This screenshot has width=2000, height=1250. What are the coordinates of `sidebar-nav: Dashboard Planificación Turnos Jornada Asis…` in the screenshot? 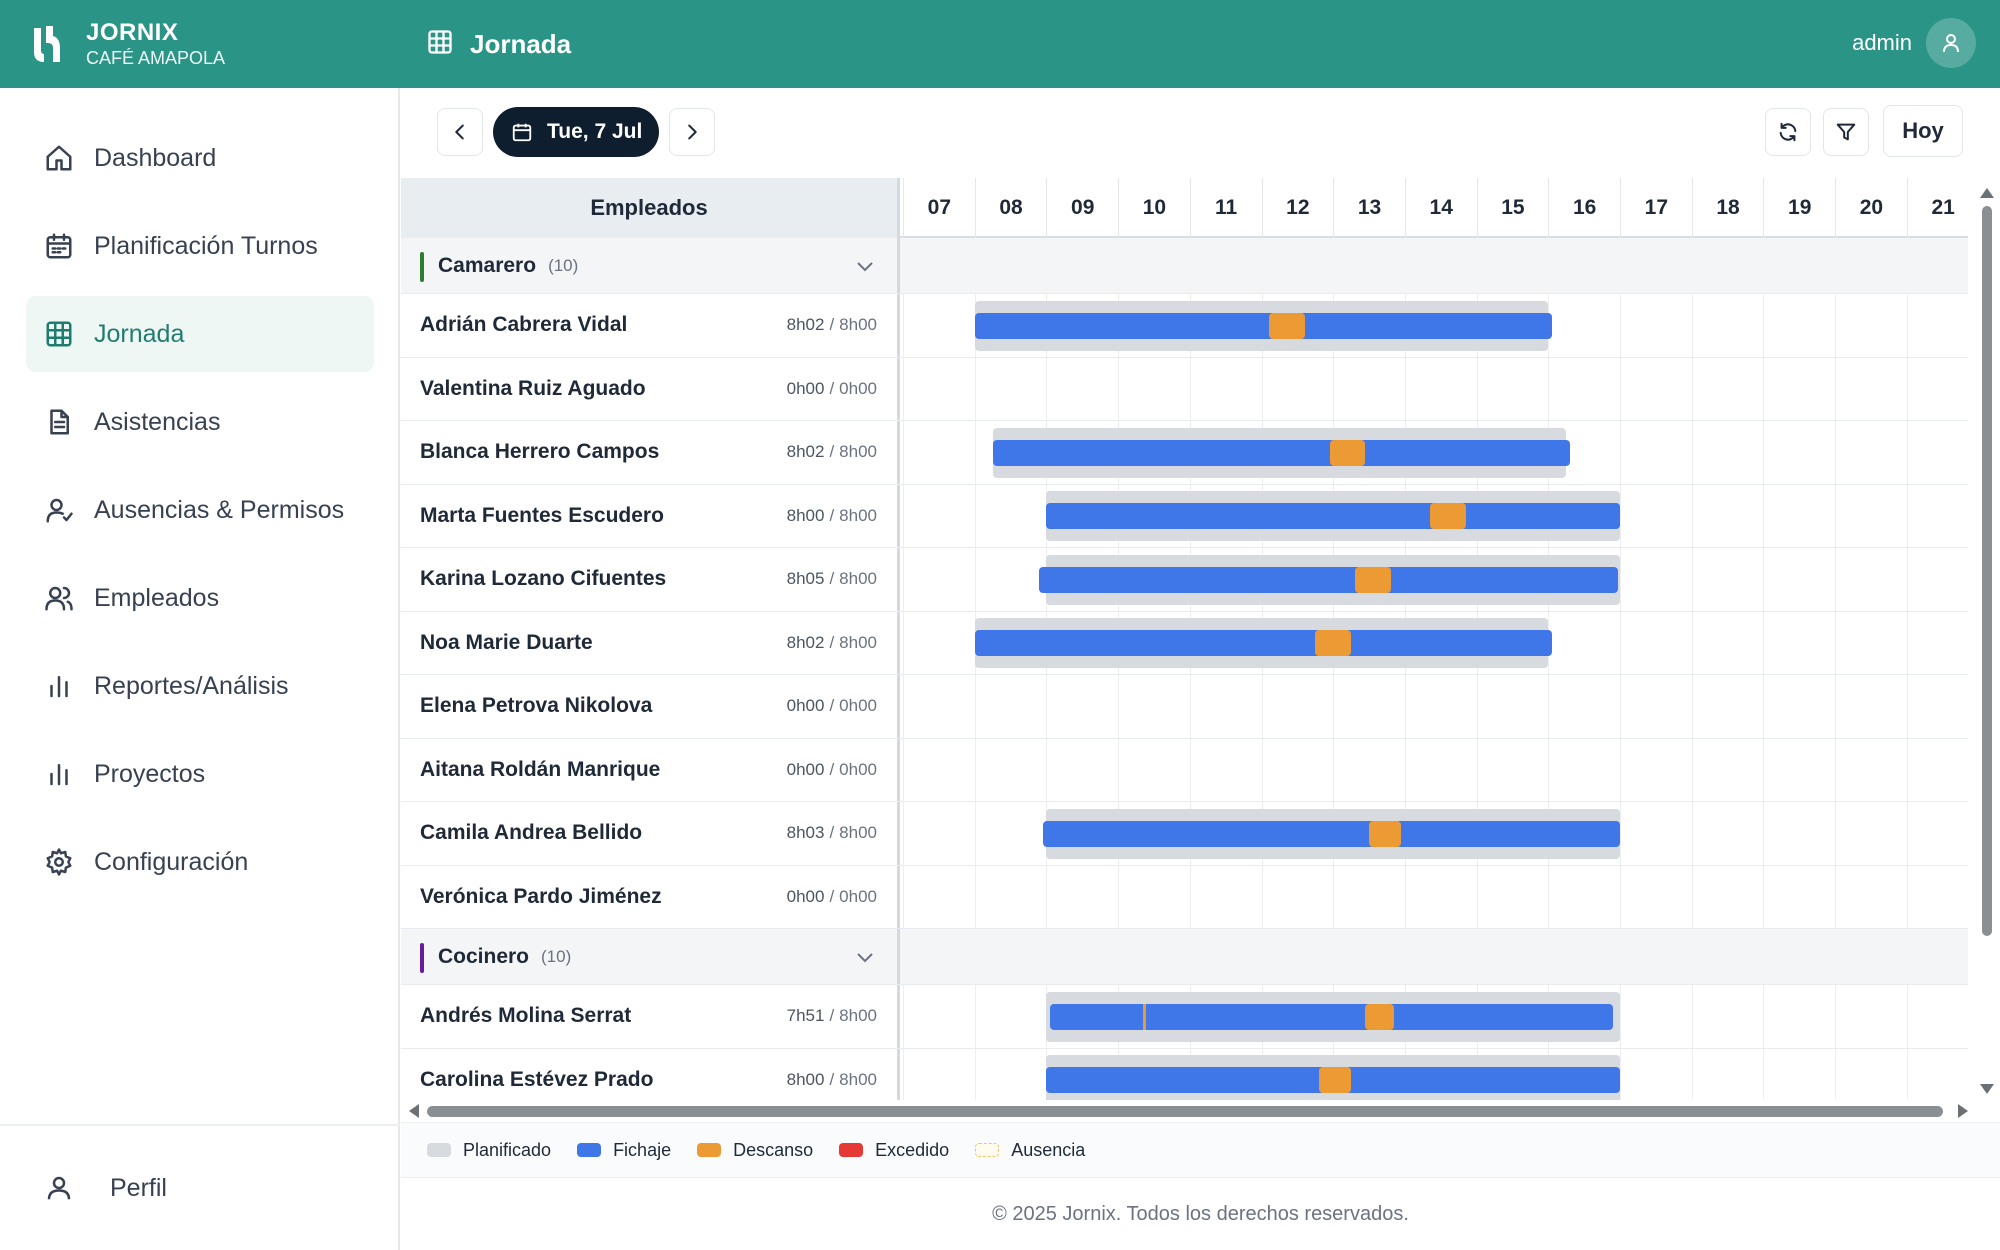 It's located at (200, 516).